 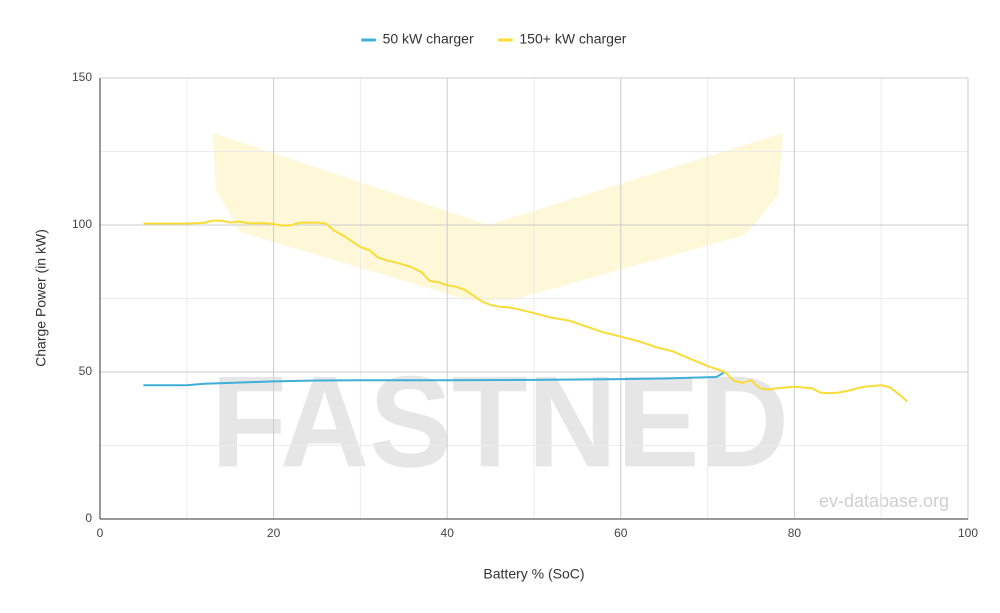 I want to click on x-tick-label: 0, so click(x=100, y=533).